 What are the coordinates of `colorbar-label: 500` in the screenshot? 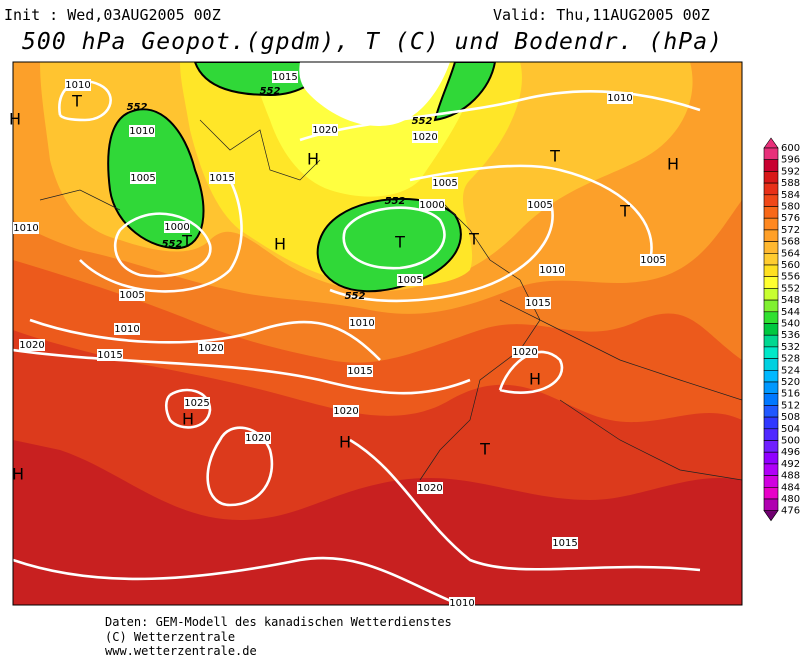 It's located at (790, 441).